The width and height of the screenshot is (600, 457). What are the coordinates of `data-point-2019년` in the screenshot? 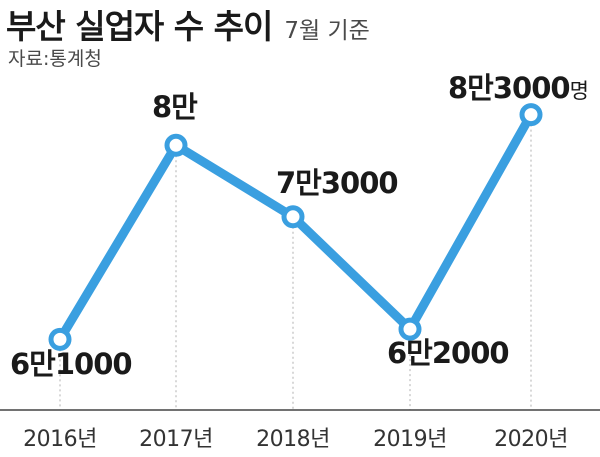 It's located at (410, 329).